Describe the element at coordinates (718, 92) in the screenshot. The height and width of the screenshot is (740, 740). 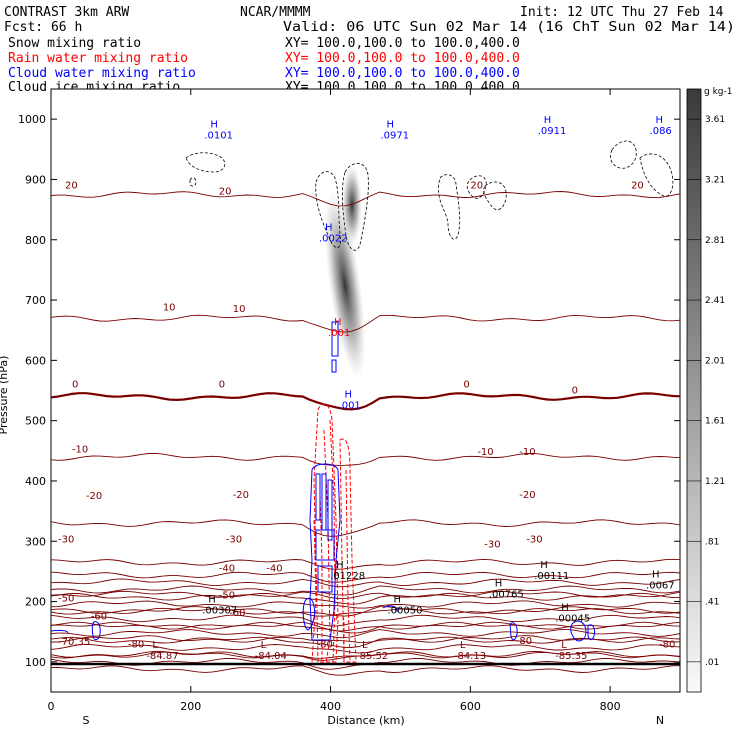
I see `colorbar-units: g kg-1` at that location.